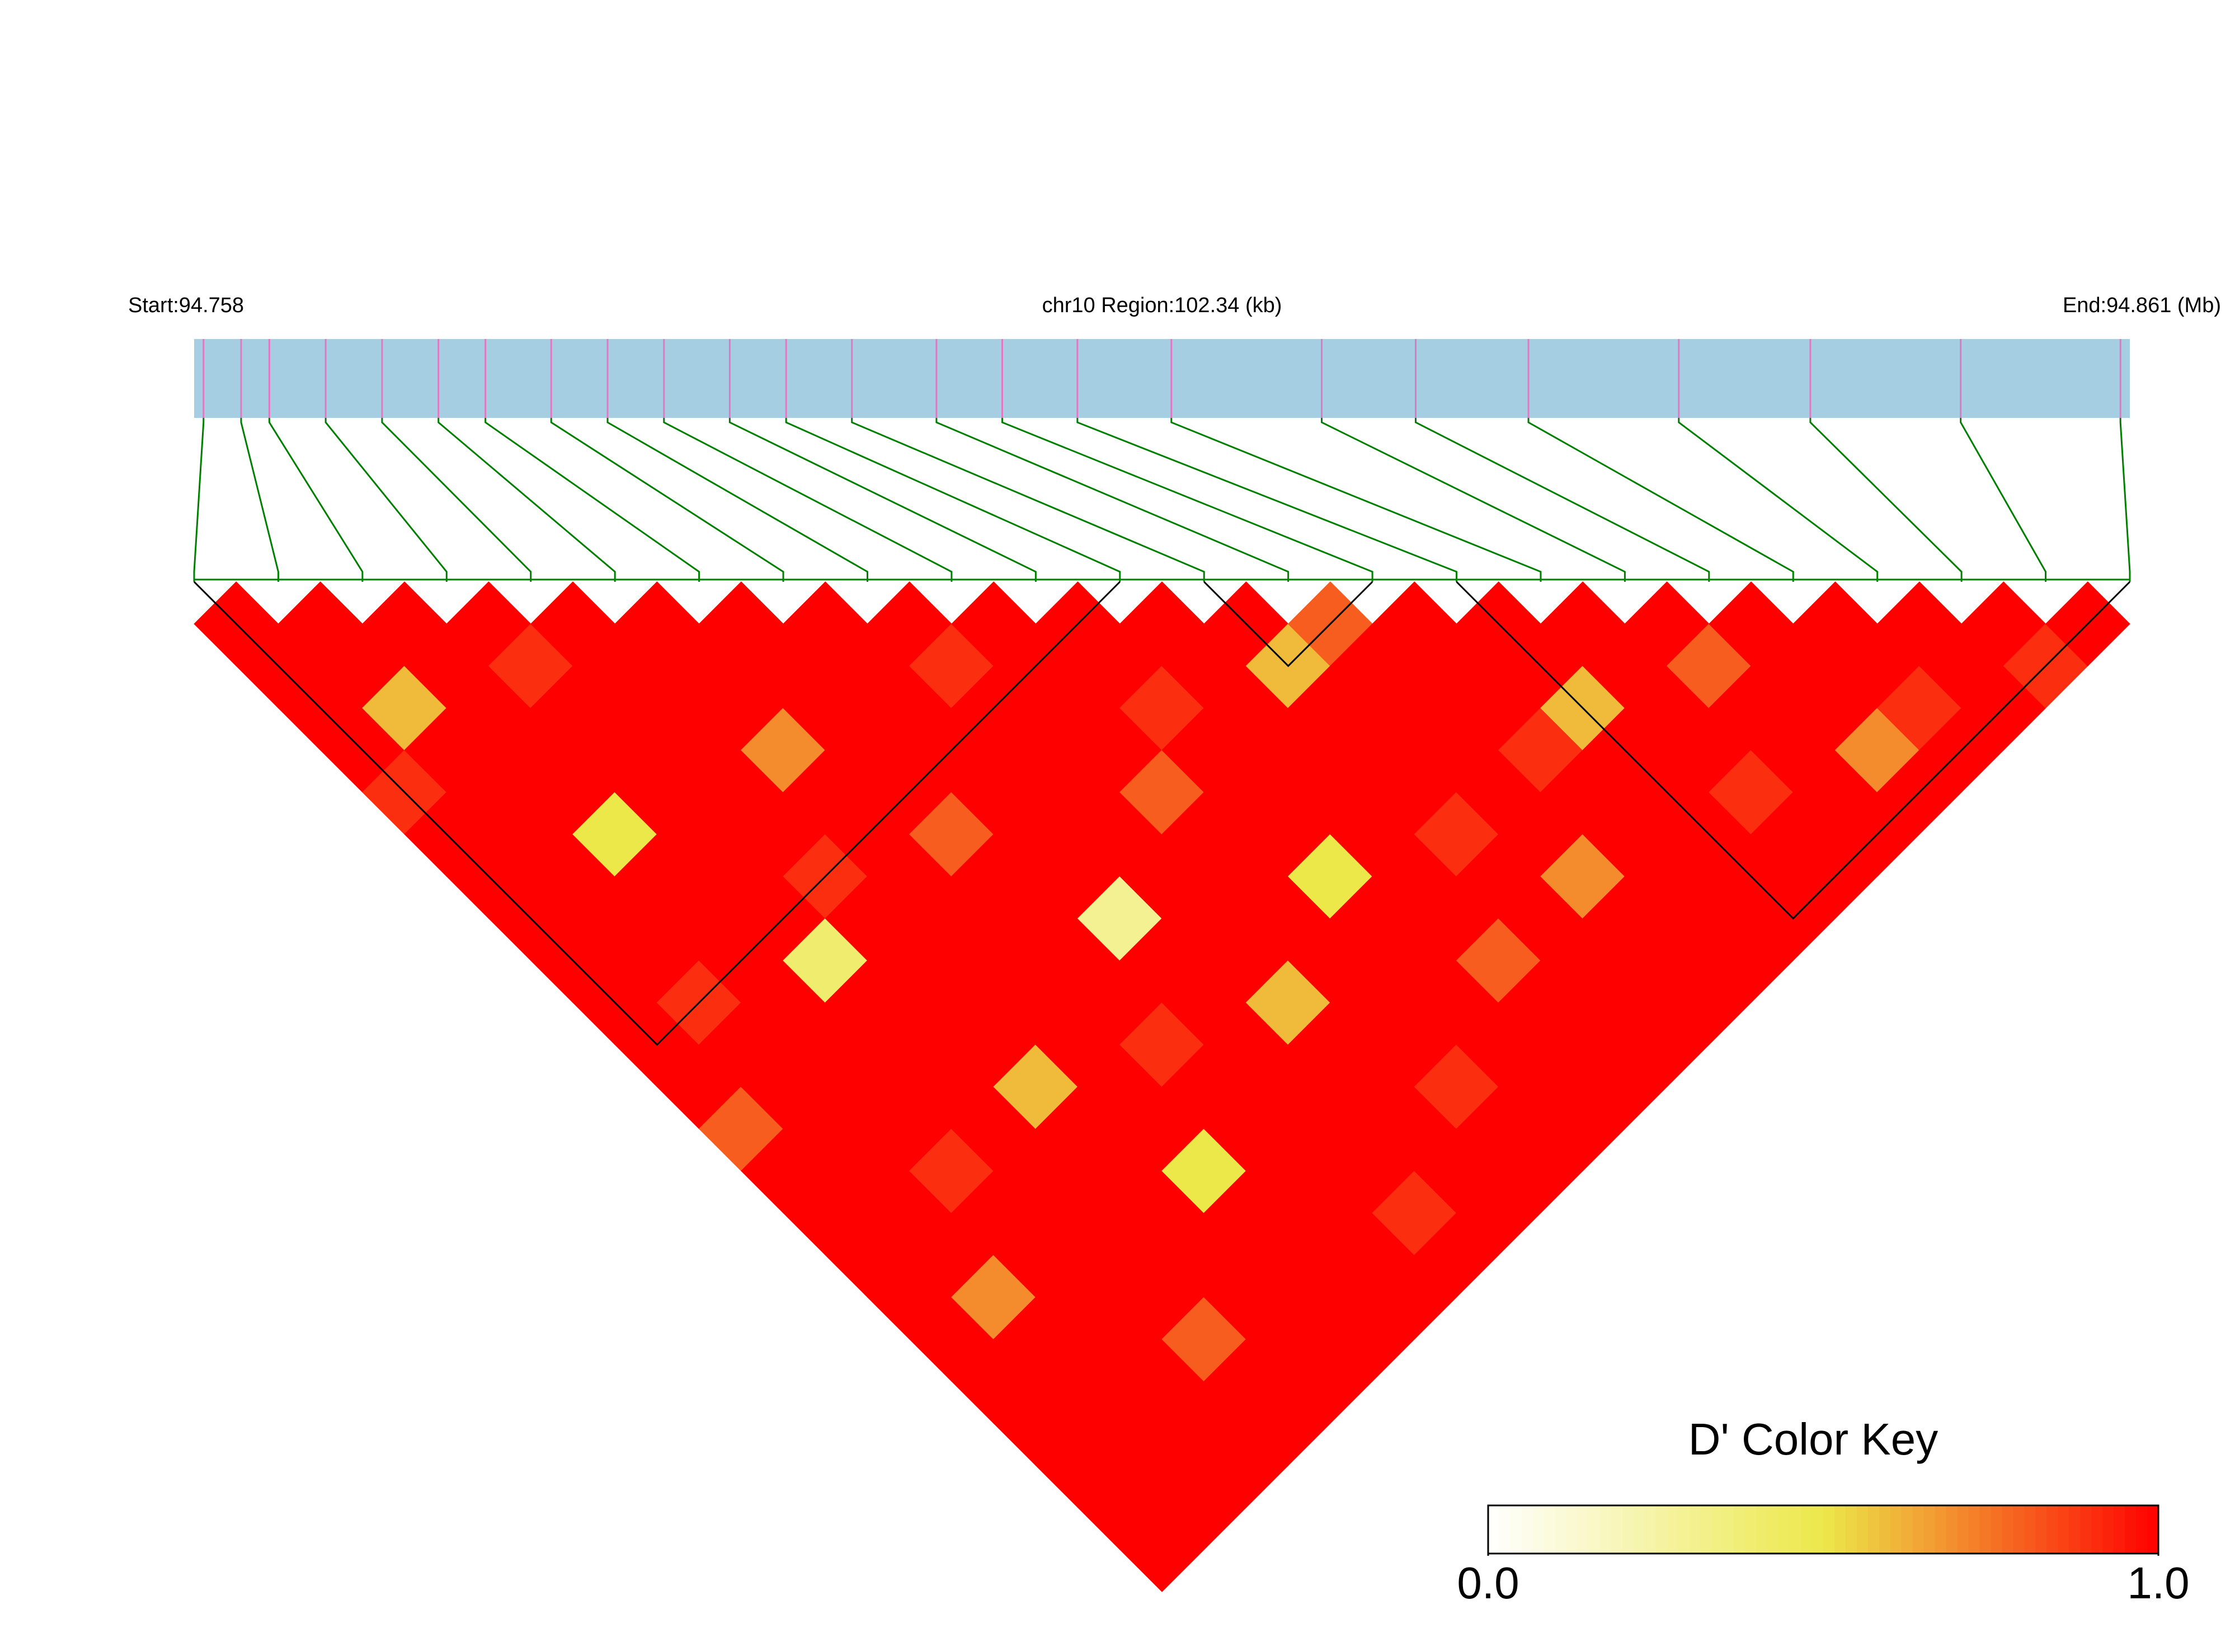 The image size is (2235, 1652). What do you see at coordinates (1162, 306) in the screenshot?
I see `region-title: chr10 Region:102.34 (kb)` at bounding box center [1162, 306].